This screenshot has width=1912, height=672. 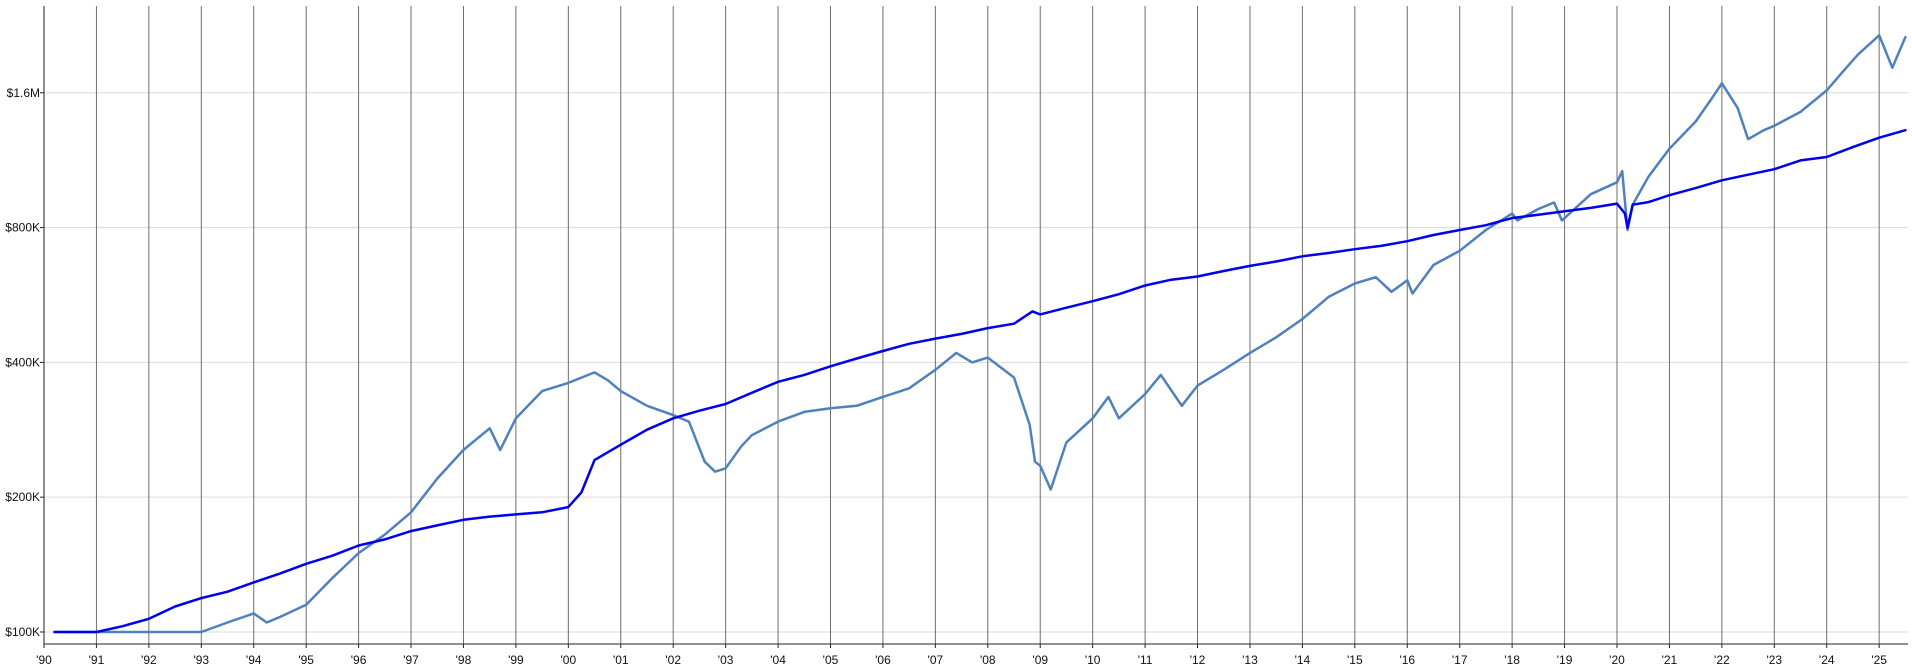 What do you see at coordinates (1827, 660) in the screenshot?
I see `x-tick-label: '24` at bounding box center [1827, 660].